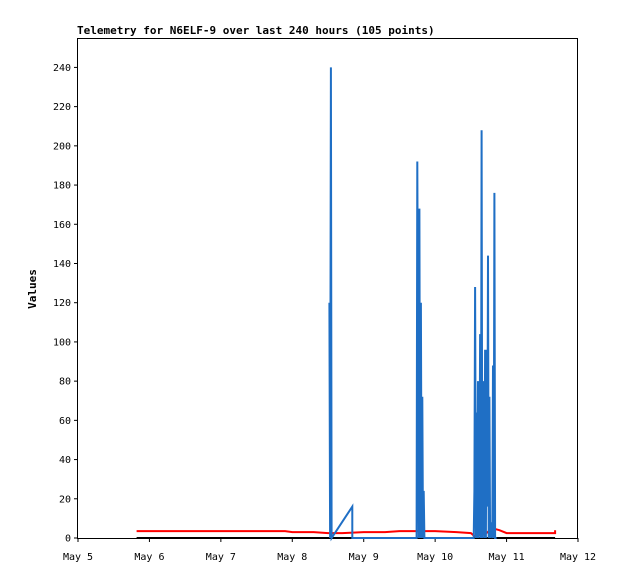 The image size is (618, 579). I want to click on y-tick-label: 220, so click(62, 107).